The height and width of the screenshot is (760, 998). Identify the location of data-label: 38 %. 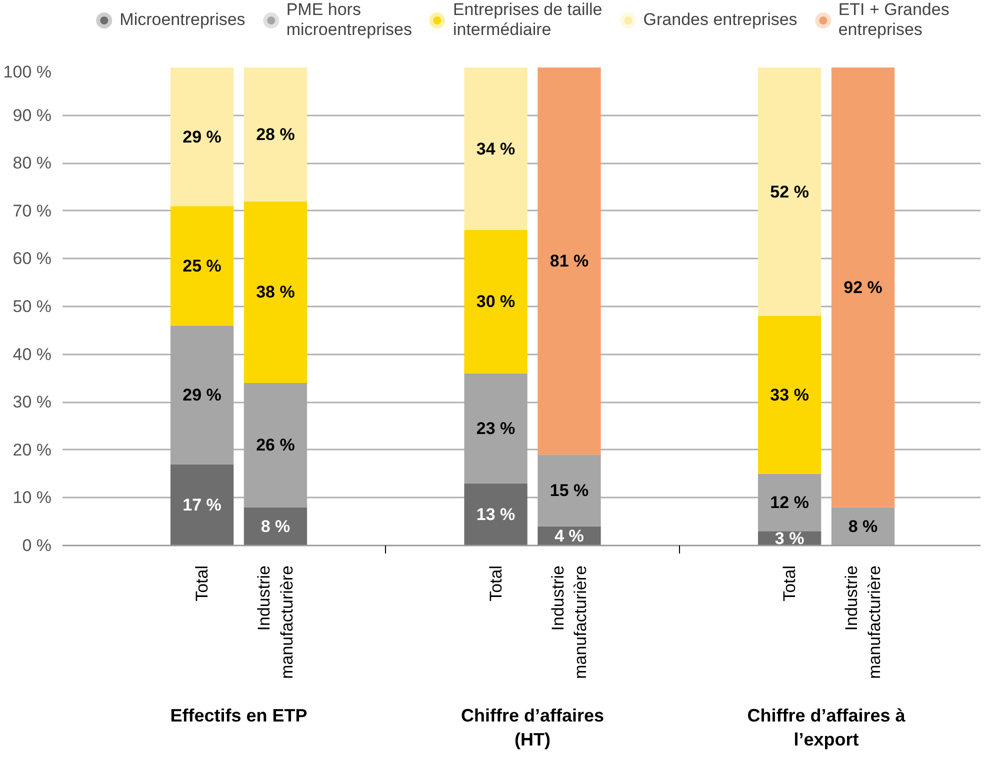
(275, 292).